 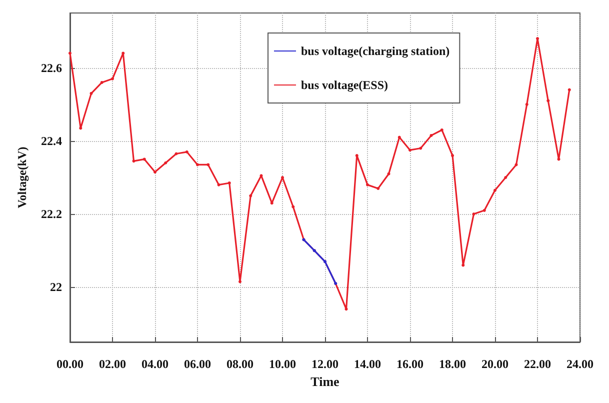 What do you see at coordinates (495, 364) in the screenshot?
I see `x-tick-label: 20.00` at bounding box center [495, 364].